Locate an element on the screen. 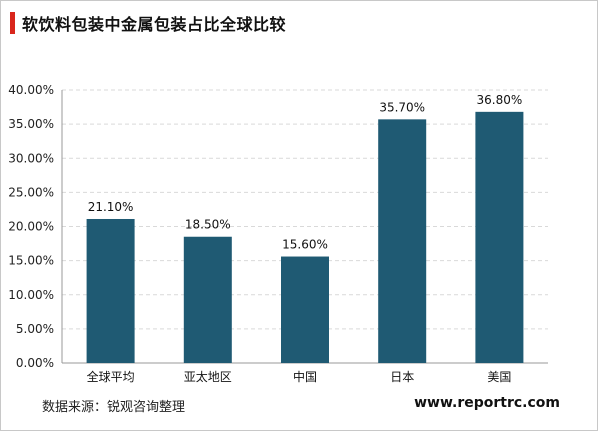  x-tick-label: 美国 is located at coordinates (499, 377).